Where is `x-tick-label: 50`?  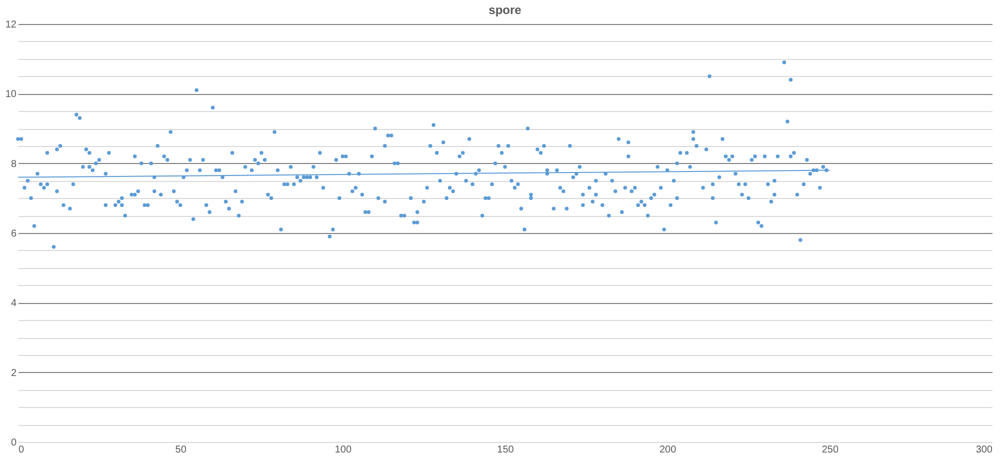 x-tick-label: 50 is located at coordinates (181, 450).